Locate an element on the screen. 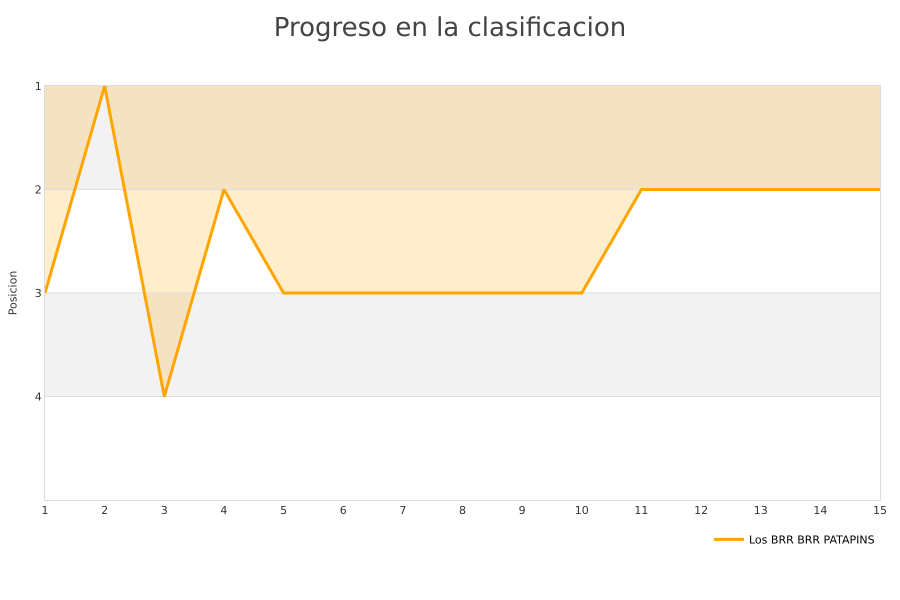  x-tick-label: 3 is located at coordinates (164, 511).